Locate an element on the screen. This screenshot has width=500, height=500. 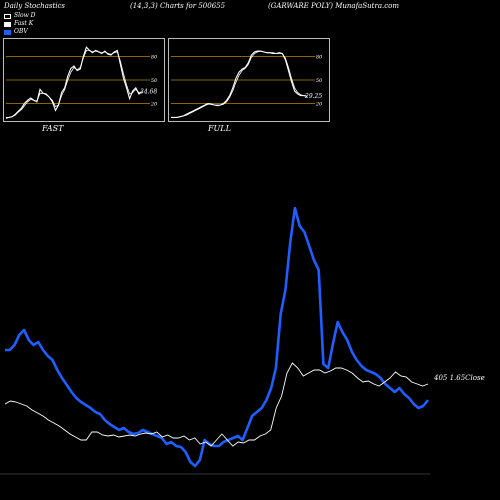
fast-tick-label-50: 50 is located at coordinates (154, 81).